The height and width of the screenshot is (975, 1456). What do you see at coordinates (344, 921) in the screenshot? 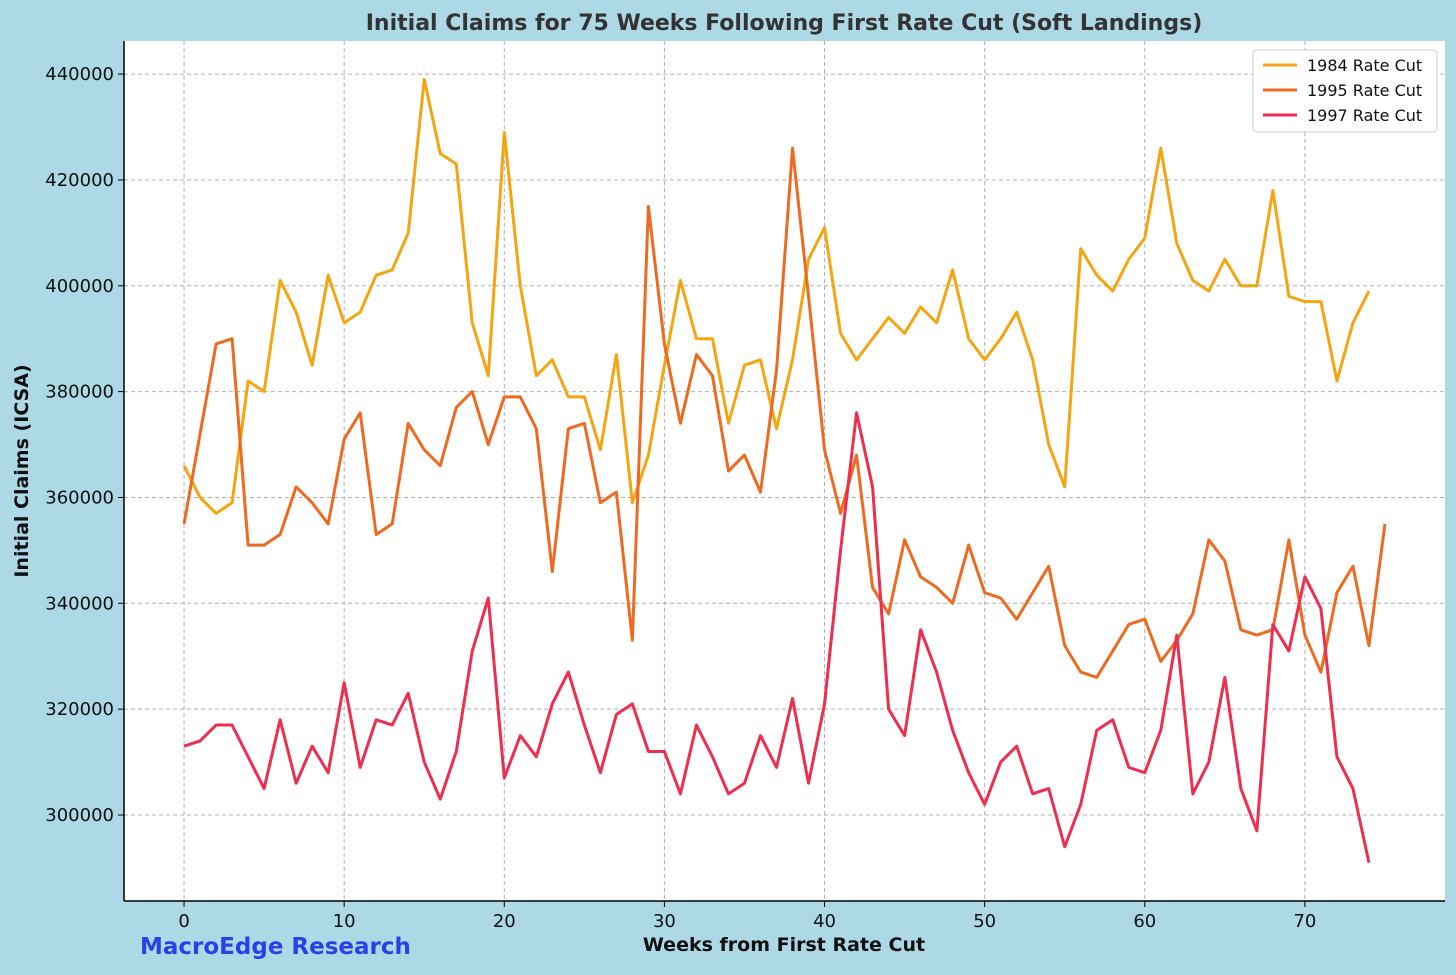
I see `x-tick-label: 10` at bounding box center [344, 921].